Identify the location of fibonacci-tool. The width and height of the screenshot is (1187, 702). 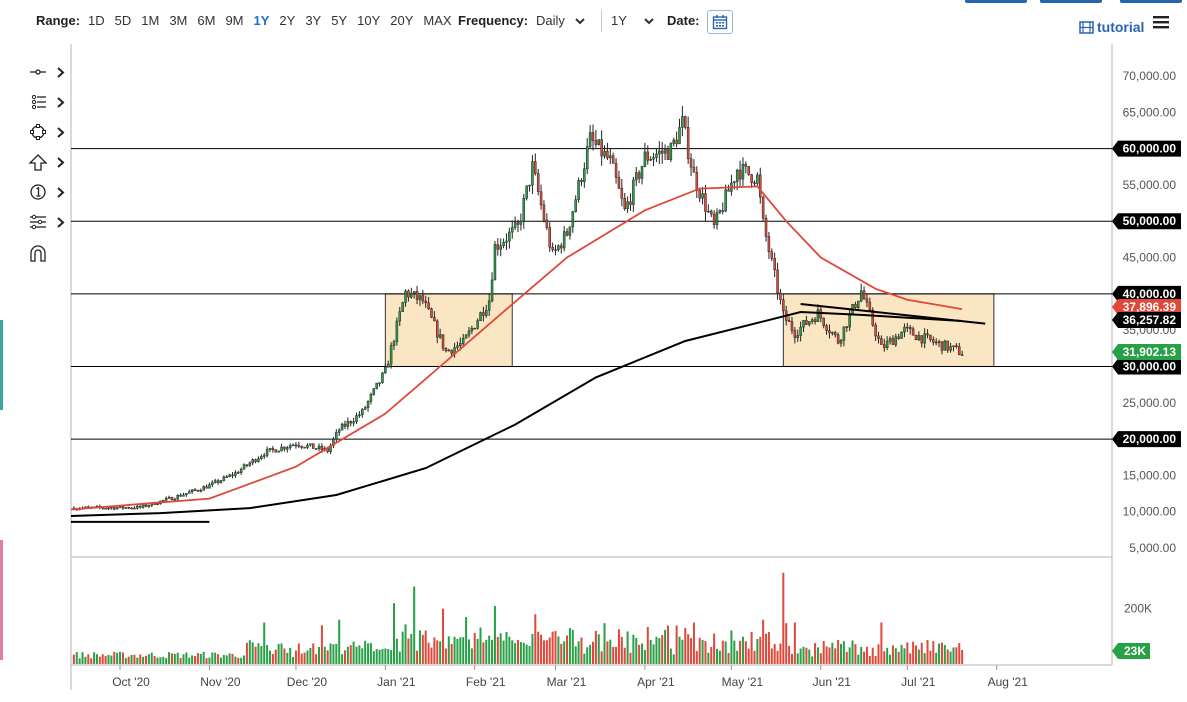
(48, 222).